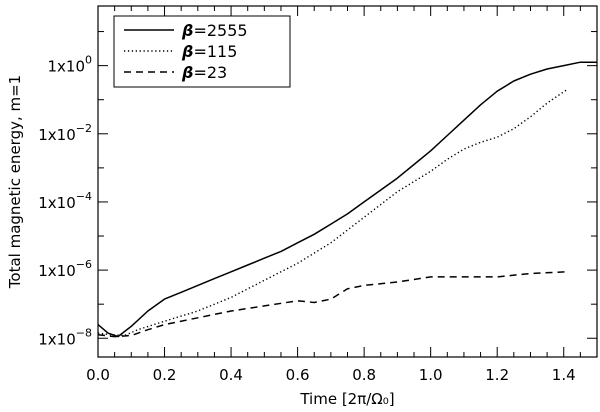 Image resolution: width=600 pixels, height=412 pixels. I want to click on x-tick-label: 1.4, so click(564, 375).